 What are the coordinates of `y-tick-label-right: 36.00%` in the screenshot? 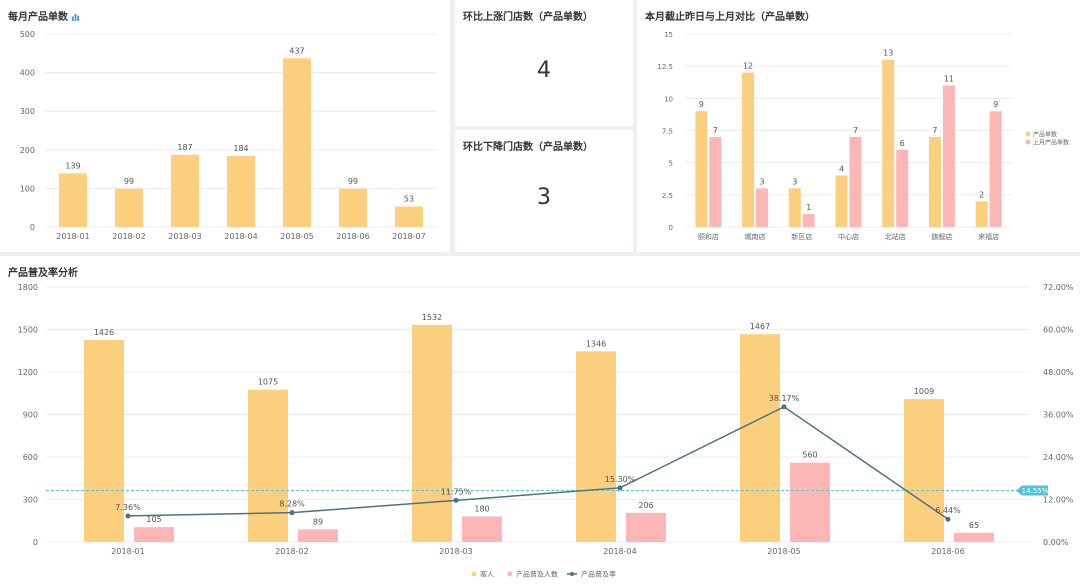 It's located at (1058, 415).